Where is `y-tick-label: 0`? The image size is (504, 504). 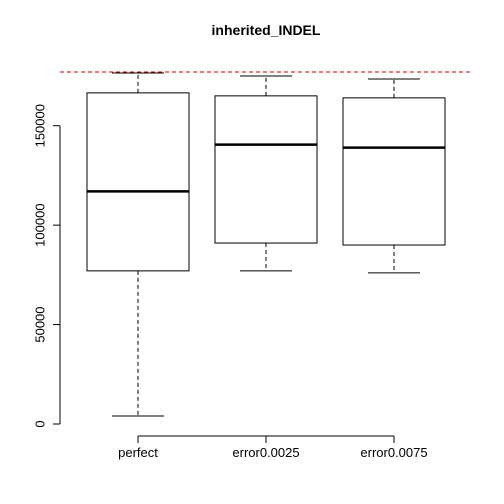 y-tick-label: 0 is located at coordinates (39, 423).